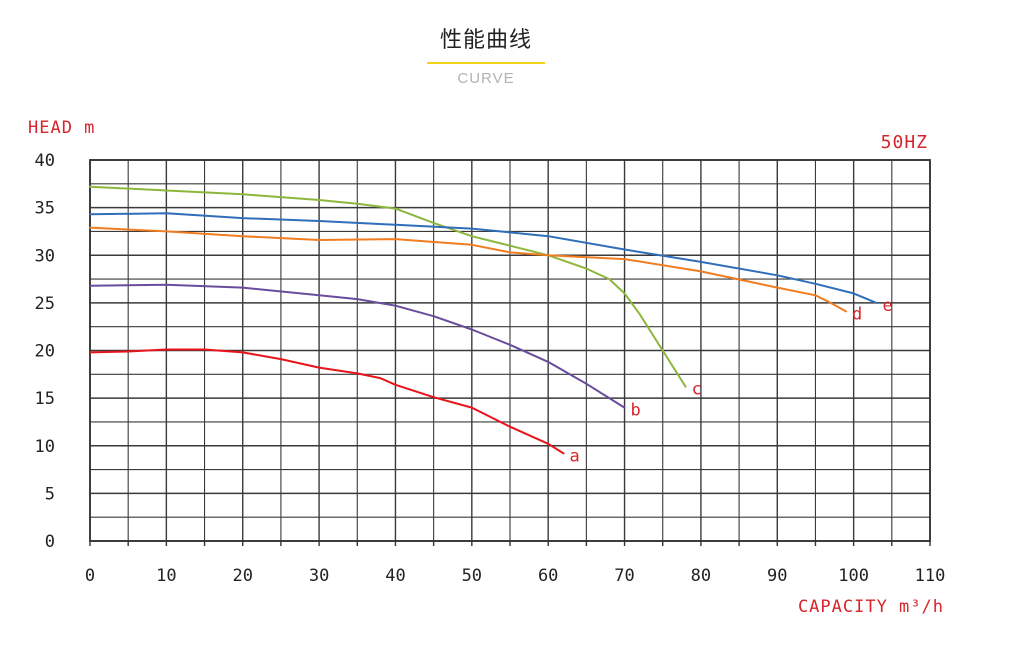 The width and height of the screenshot is (1024, 663). I want to click on x-tick-label: 30, so click(319, 576).